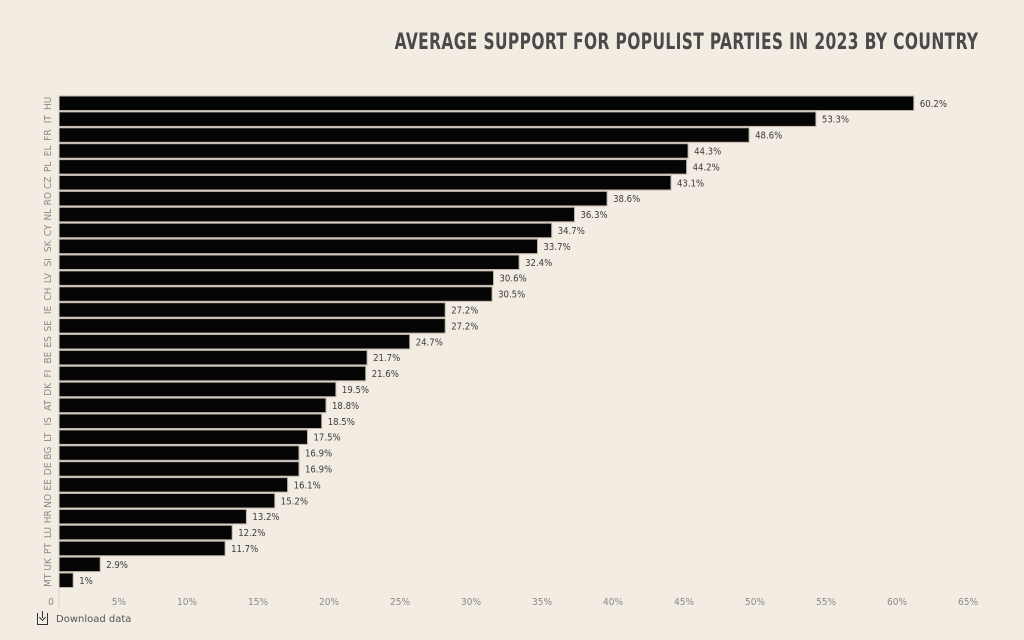  Describe the element at coordinates (298, 246) in the screenshot. I see `bar-sk` at that location.